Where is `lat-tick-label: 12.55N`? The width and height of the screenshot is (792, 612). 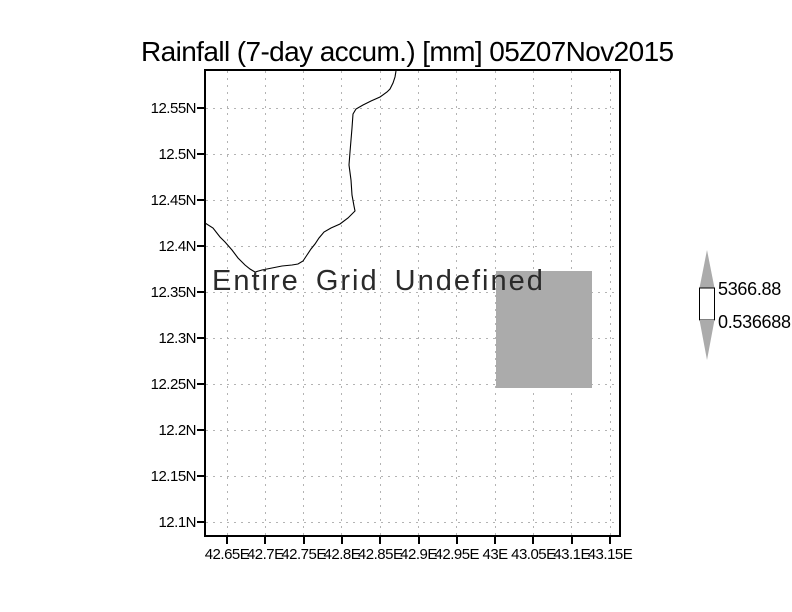
lat-tick-label: 12.55N is located at coordinates (173, 108).